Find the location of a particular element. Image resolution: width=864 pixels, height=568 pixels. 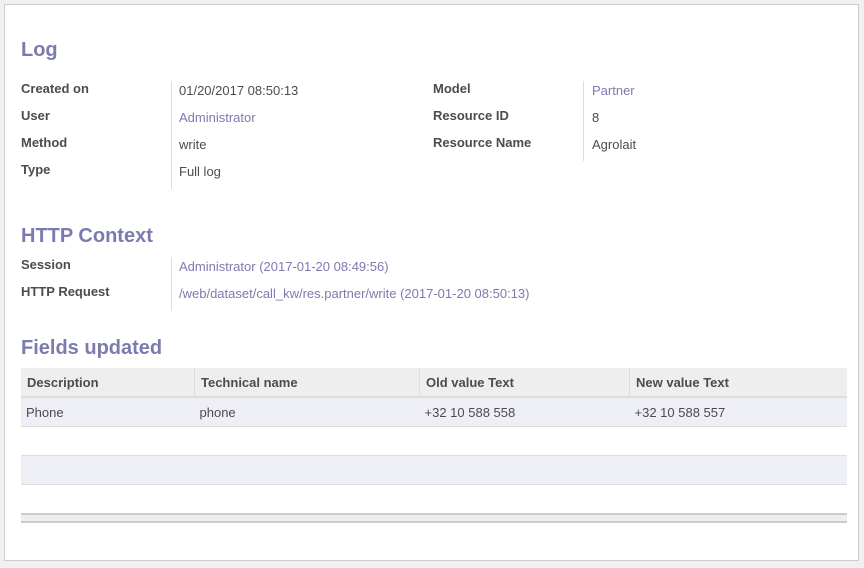

label-session: Session is located at coordinates (46, 264).